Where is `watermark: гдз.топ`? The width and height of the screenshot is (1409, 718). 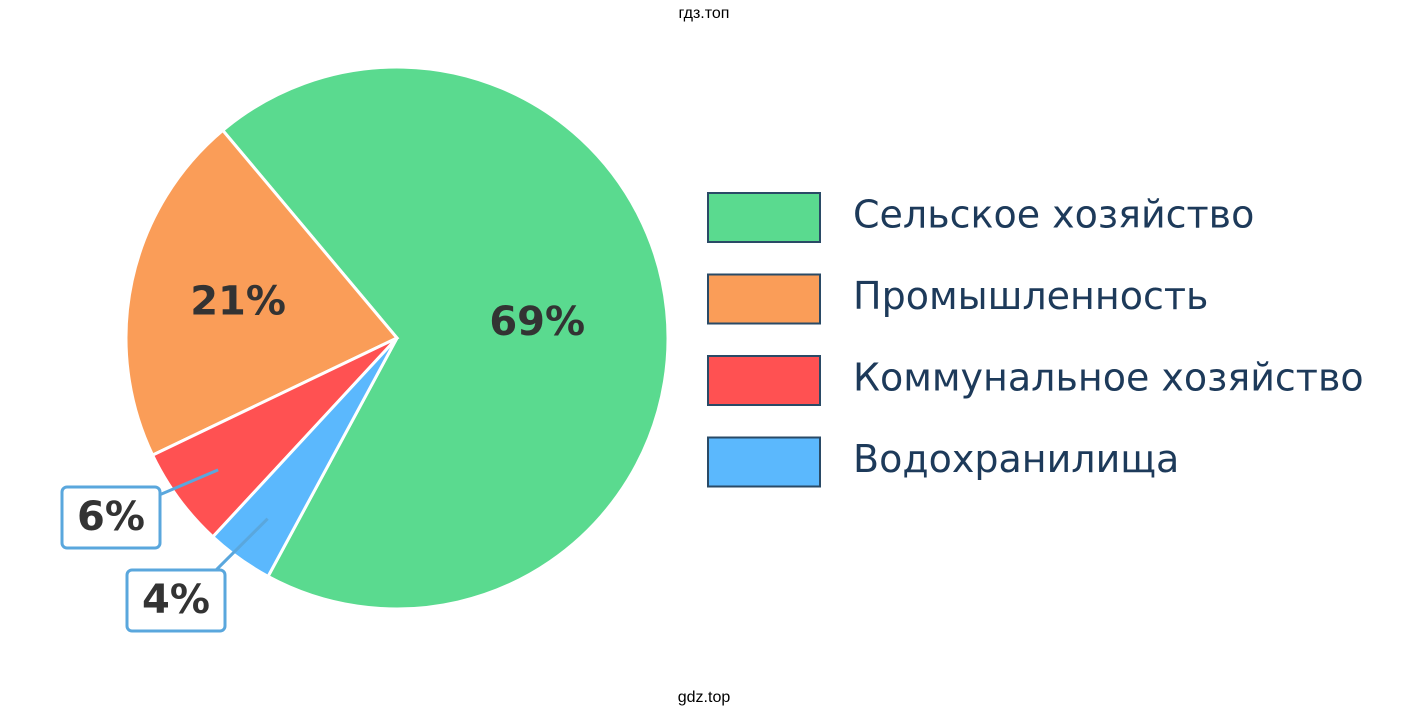
watermark: гдз.топ is located at coordinates (704, 13).